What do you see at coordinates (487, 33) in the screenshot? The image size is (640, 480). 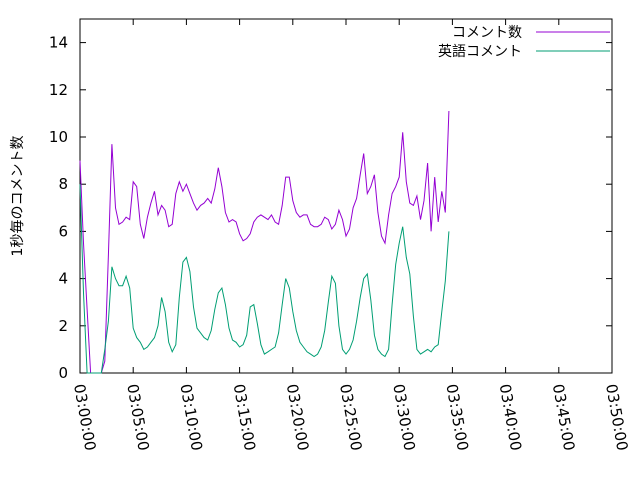 I see `legend-label: コメント数` at bounding box center [487, 33].